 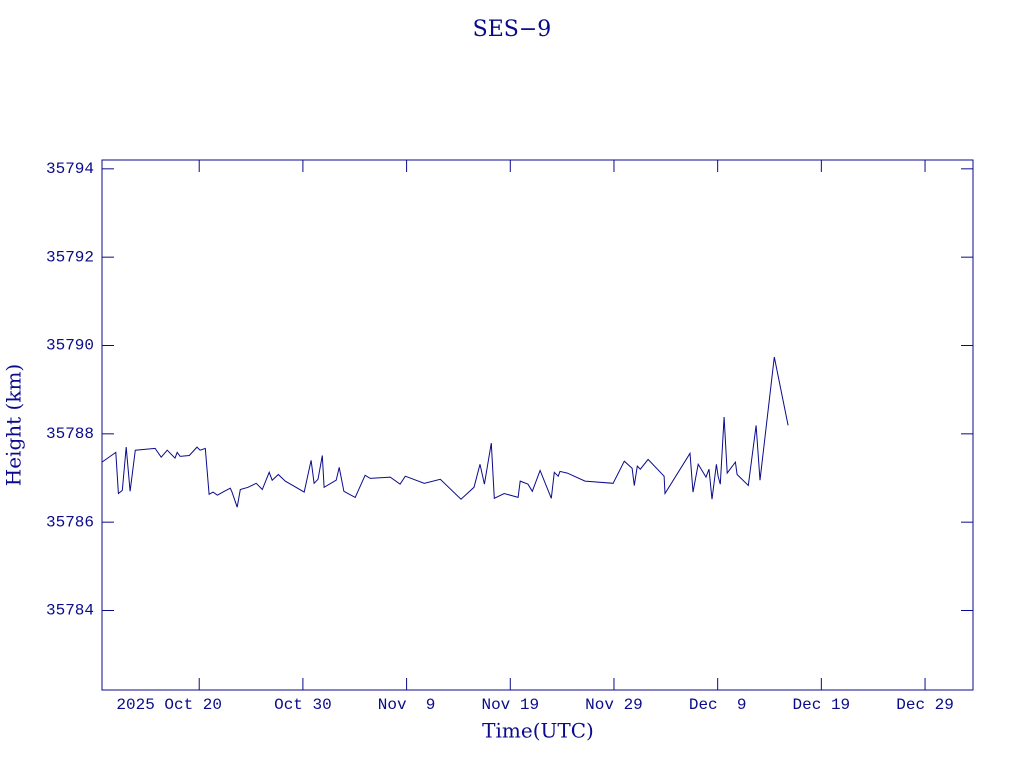 What do you see at coordinates (614, 705) in the screenshot?
I see `x-tick-label: Nov 29` at bounding box center [614, 705].